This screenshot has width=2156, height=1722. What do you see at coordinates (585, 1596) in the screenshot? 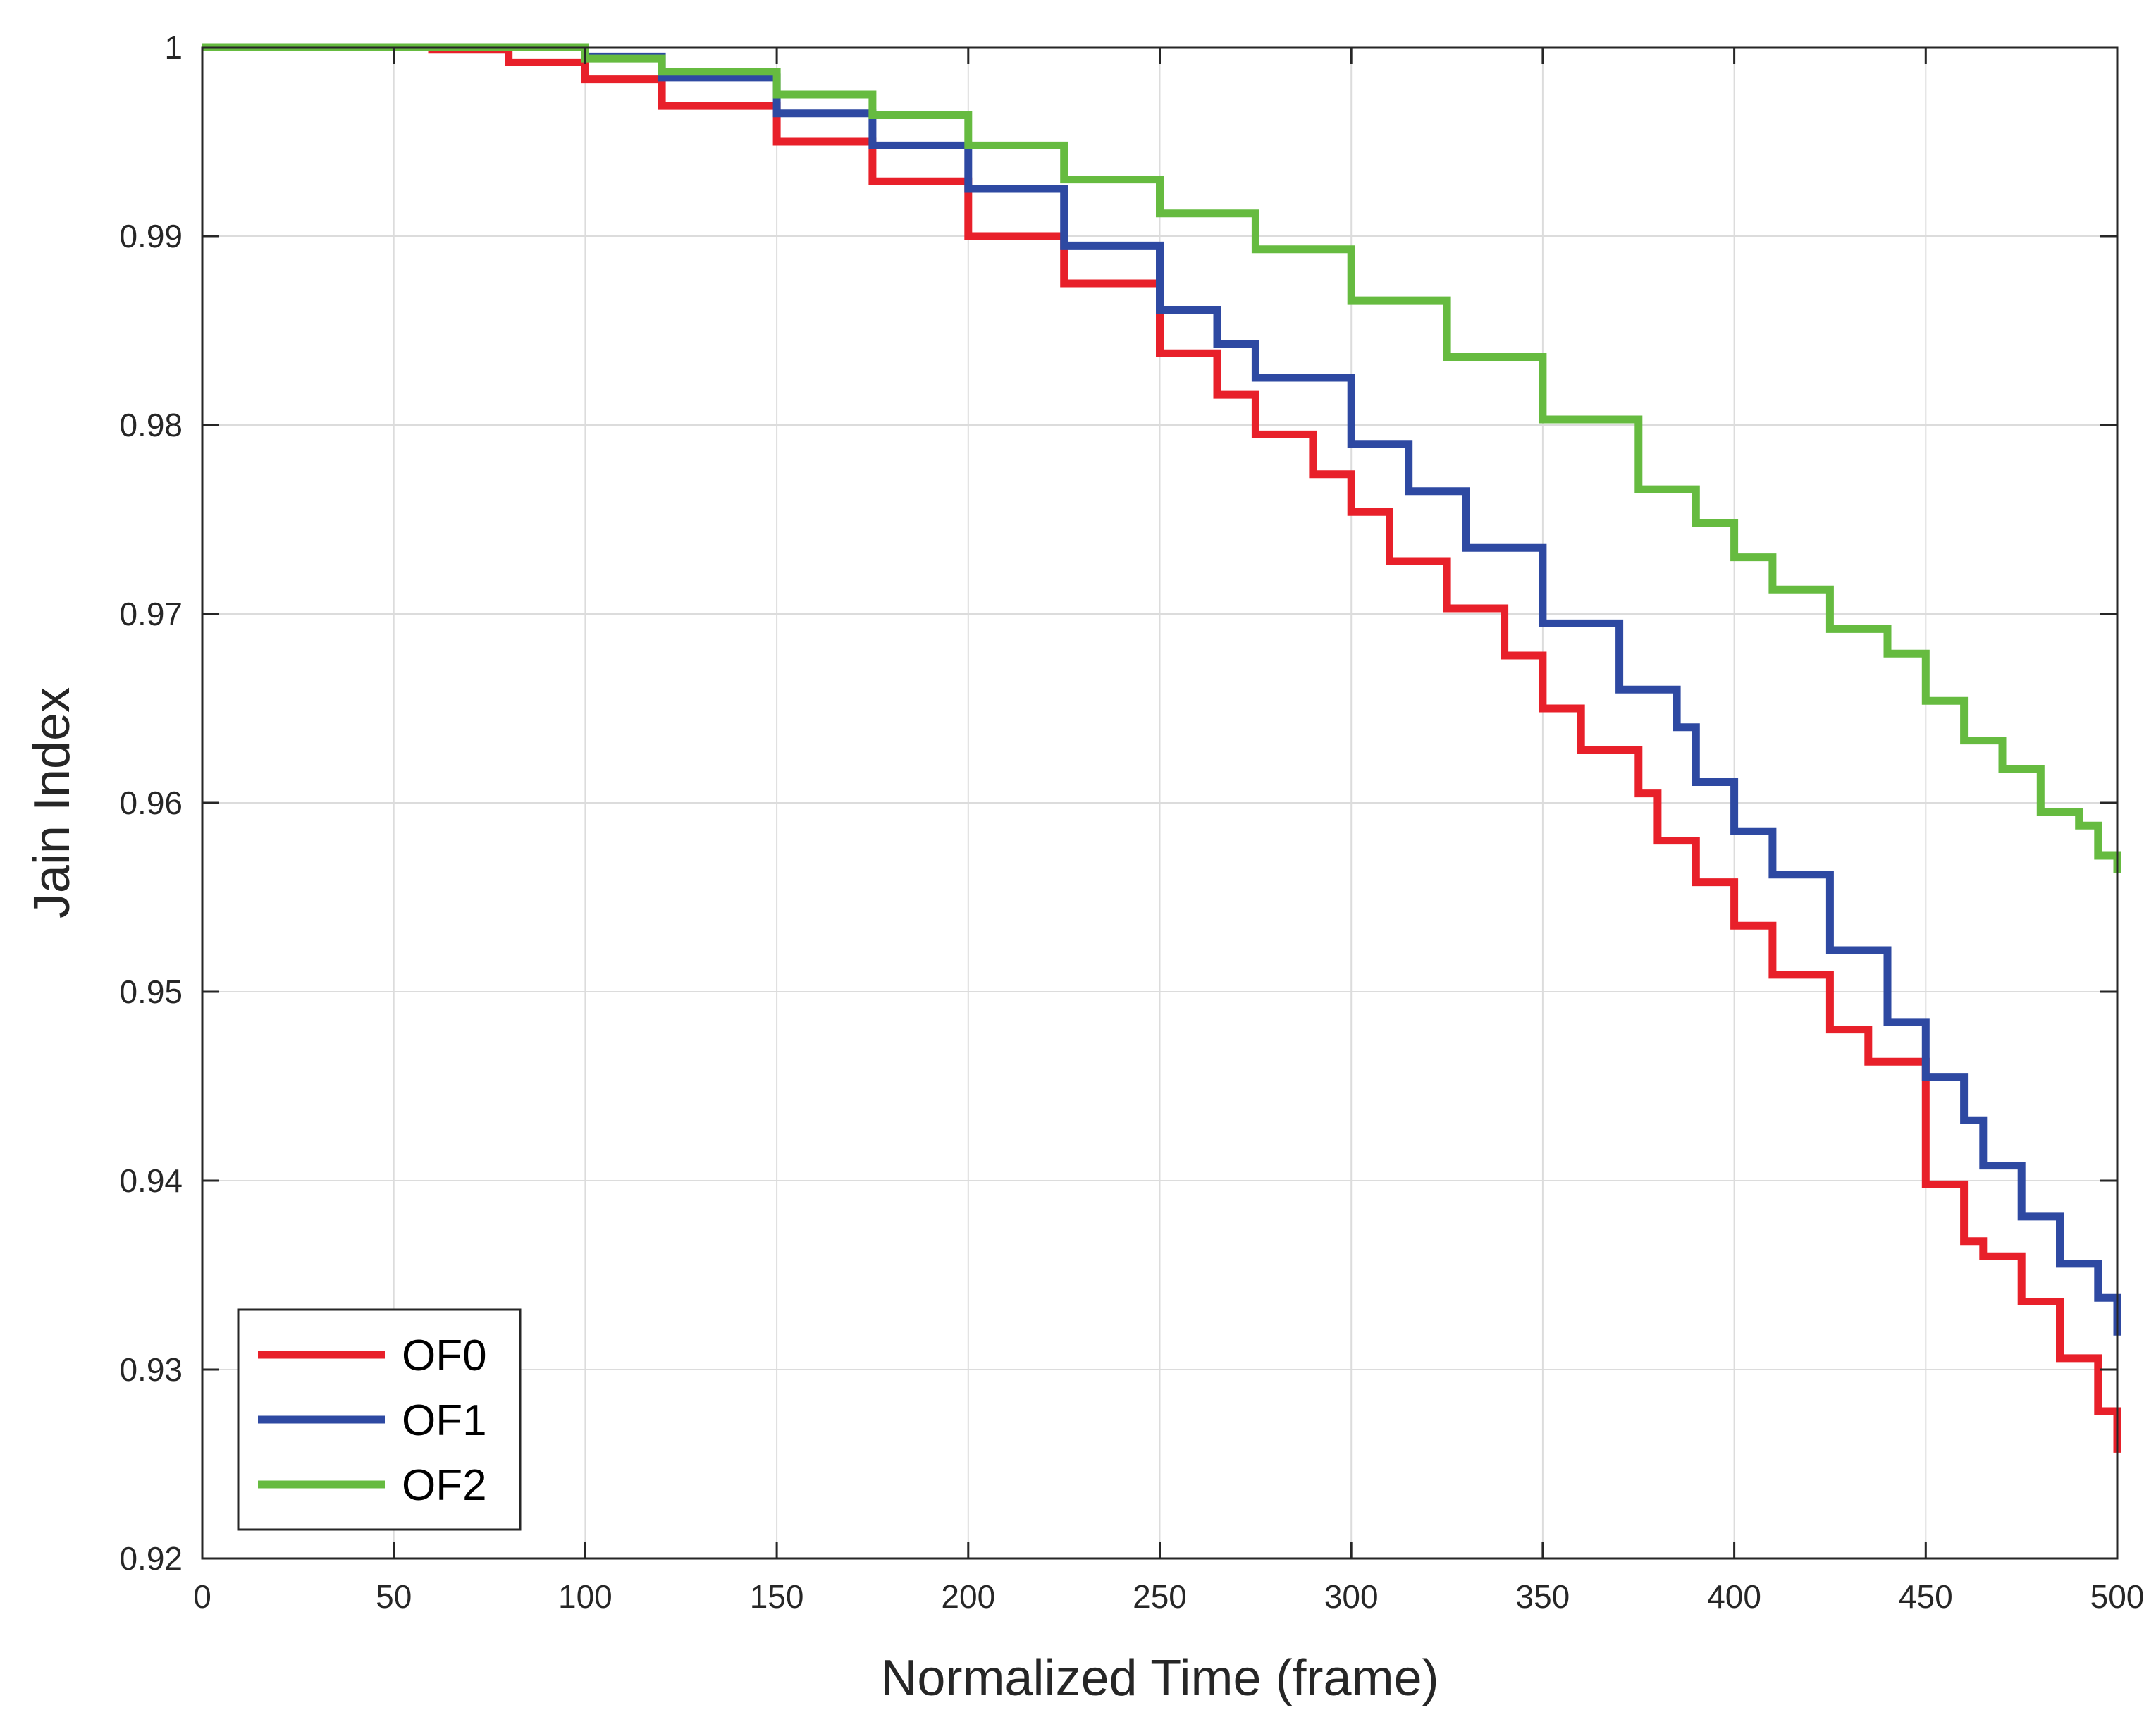
I see `x-tick-label: 100` at bounding box center [585, 1596].